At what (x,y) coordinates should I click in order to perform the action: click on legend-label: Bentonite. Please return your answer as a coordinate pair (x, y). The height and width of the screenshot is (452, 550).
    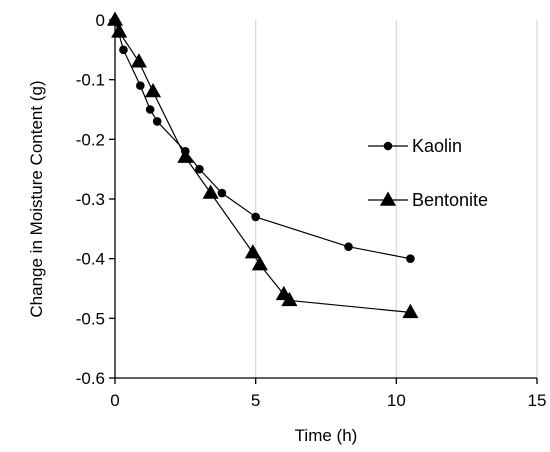
    Looking at the image, I should click on (450, 200).